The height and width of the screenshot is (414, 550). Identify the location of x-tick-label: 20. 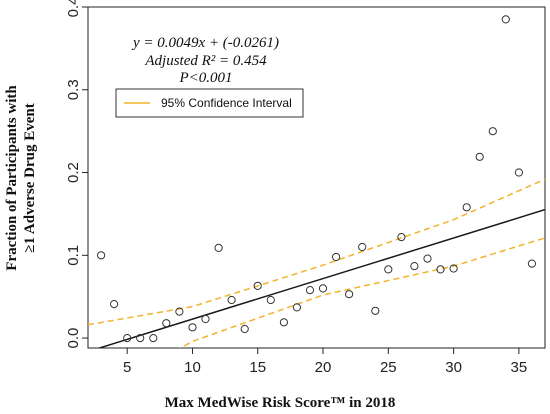
(323, 367).